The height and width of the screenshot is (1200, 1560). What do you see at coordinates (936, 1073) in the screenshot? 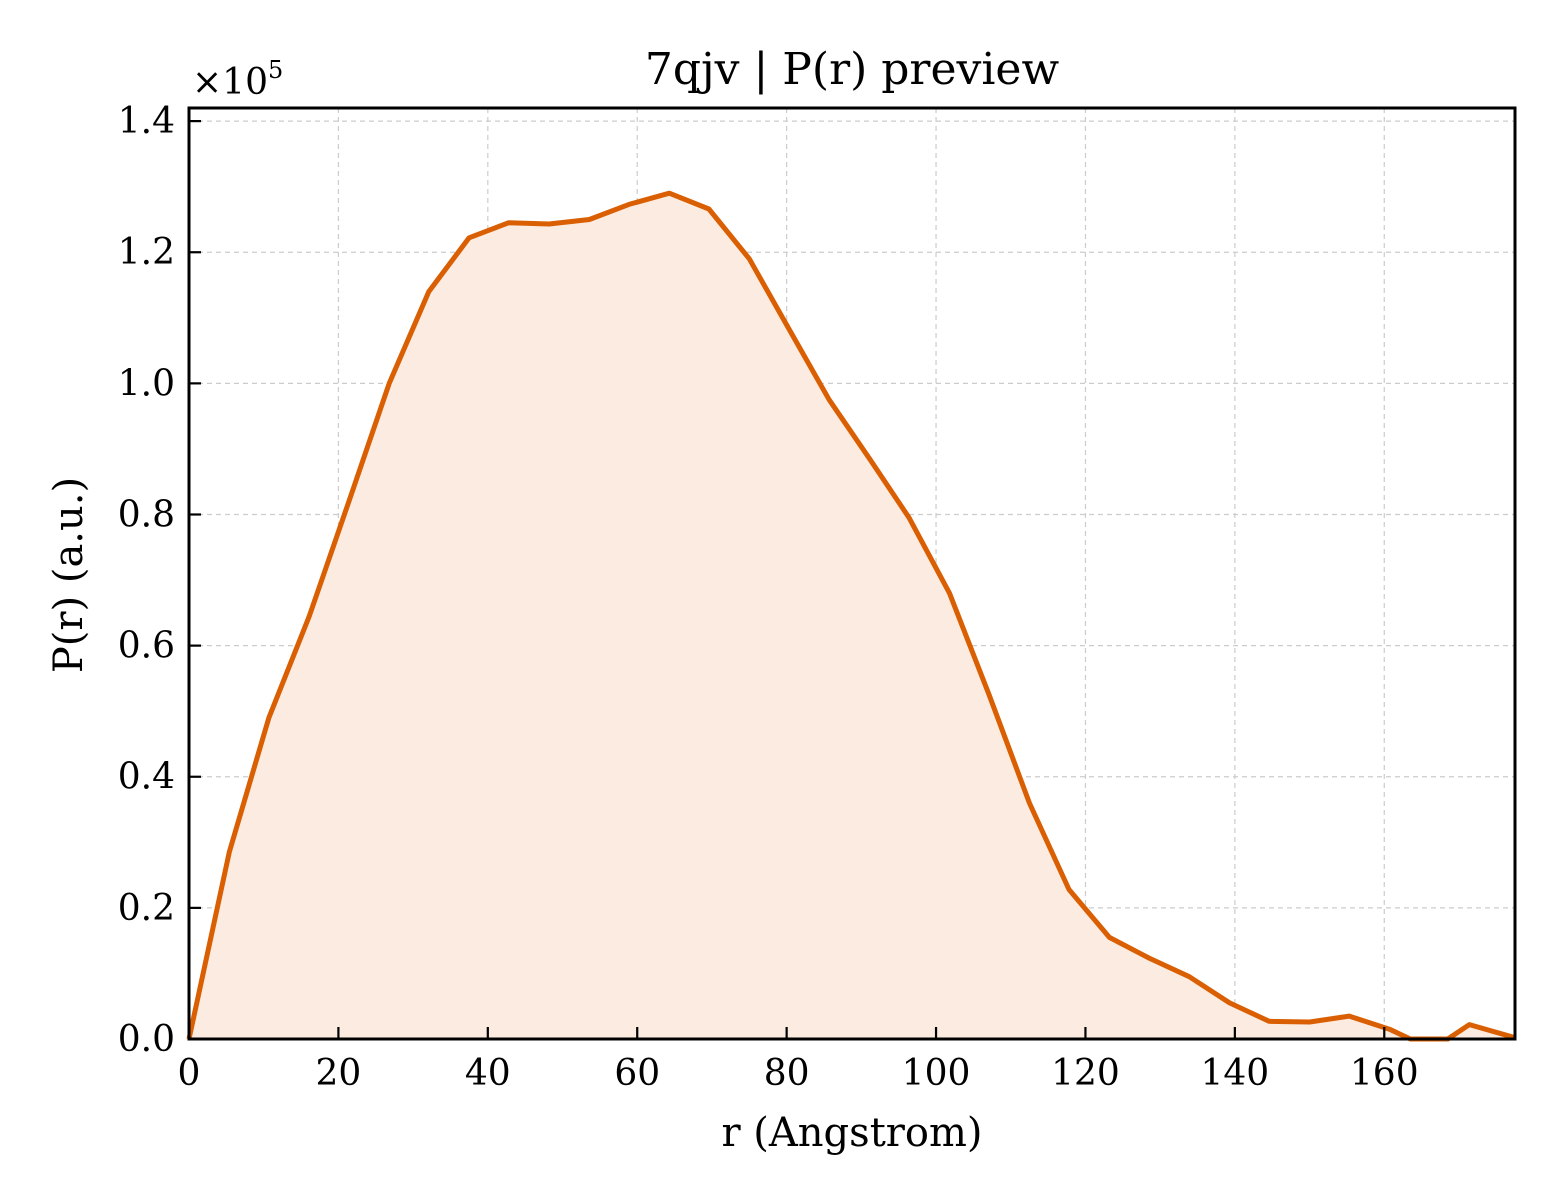
I see `x-tick-label: 100` at bounding box center [936, 1073].